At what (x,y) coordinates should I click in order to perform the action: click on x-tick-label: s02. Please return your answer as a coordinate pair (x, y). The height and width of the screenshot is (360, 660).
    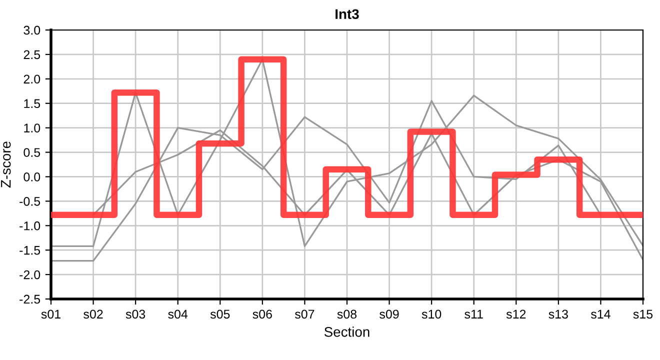
    Looking at the image, I should click on (93, 314).